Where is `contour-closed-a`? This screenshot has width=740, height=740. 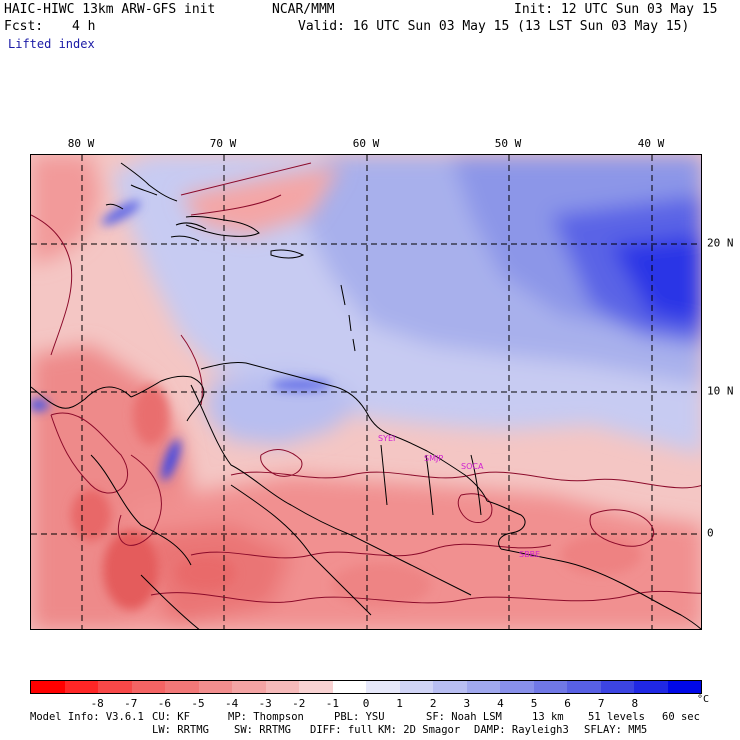
contour-closed-a is located at coordinates (281, 463).